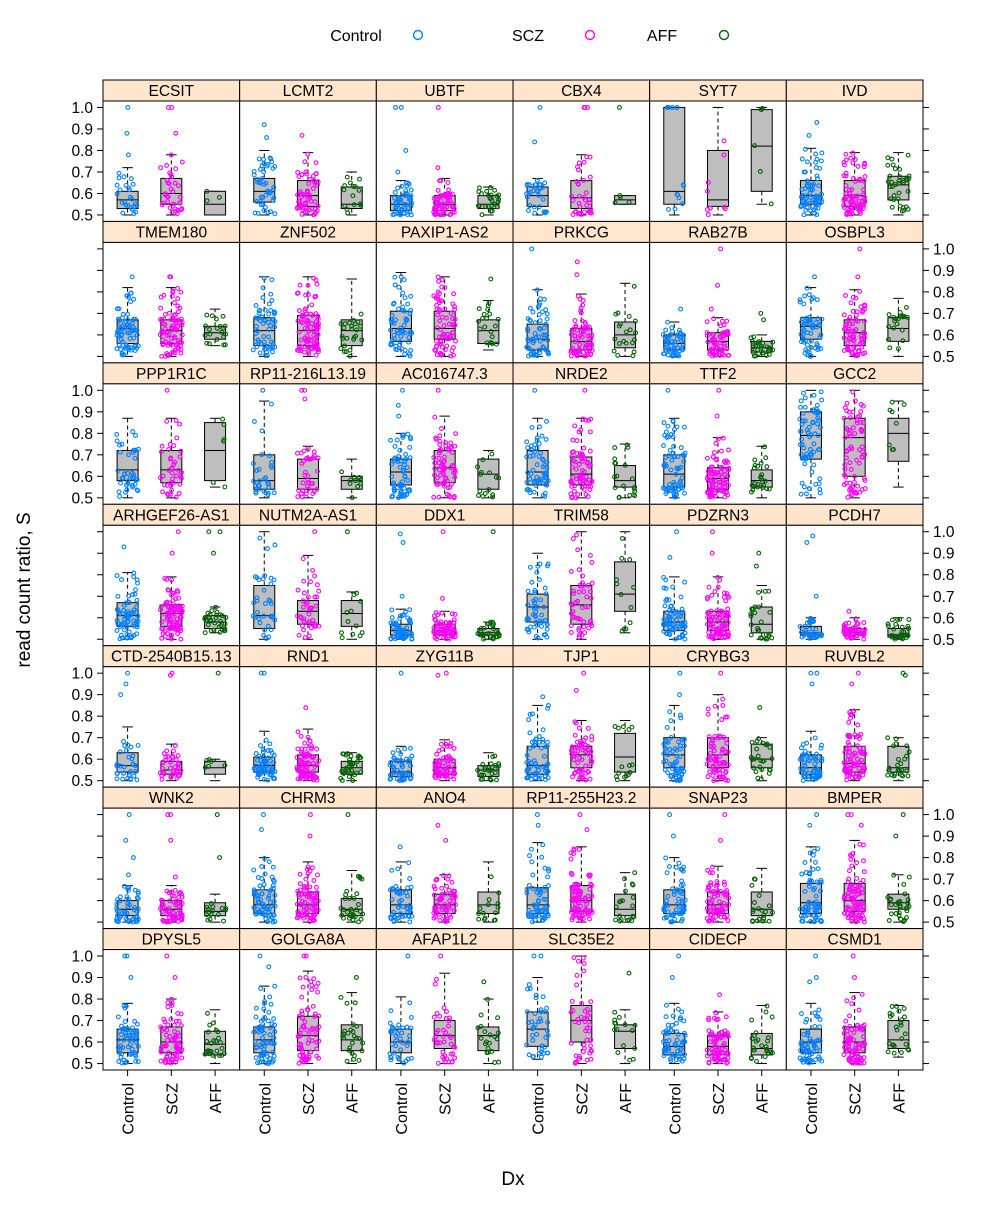 This screenshot has width=1008, height=1209. Describe the element at coordinates (581, 515) in the screenshot. I see `strip-label: TRIM58` at that location.